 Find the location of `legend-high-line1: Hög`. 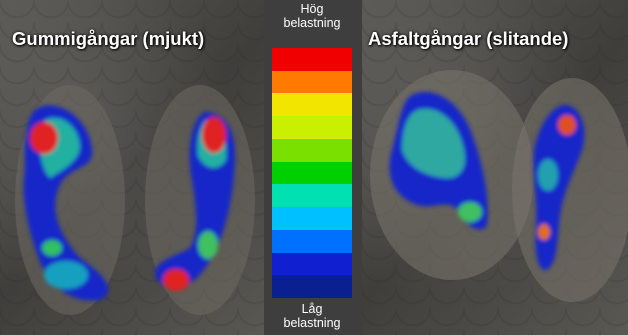

legend-high-line1: Hög is located at coordinates (312, 9).